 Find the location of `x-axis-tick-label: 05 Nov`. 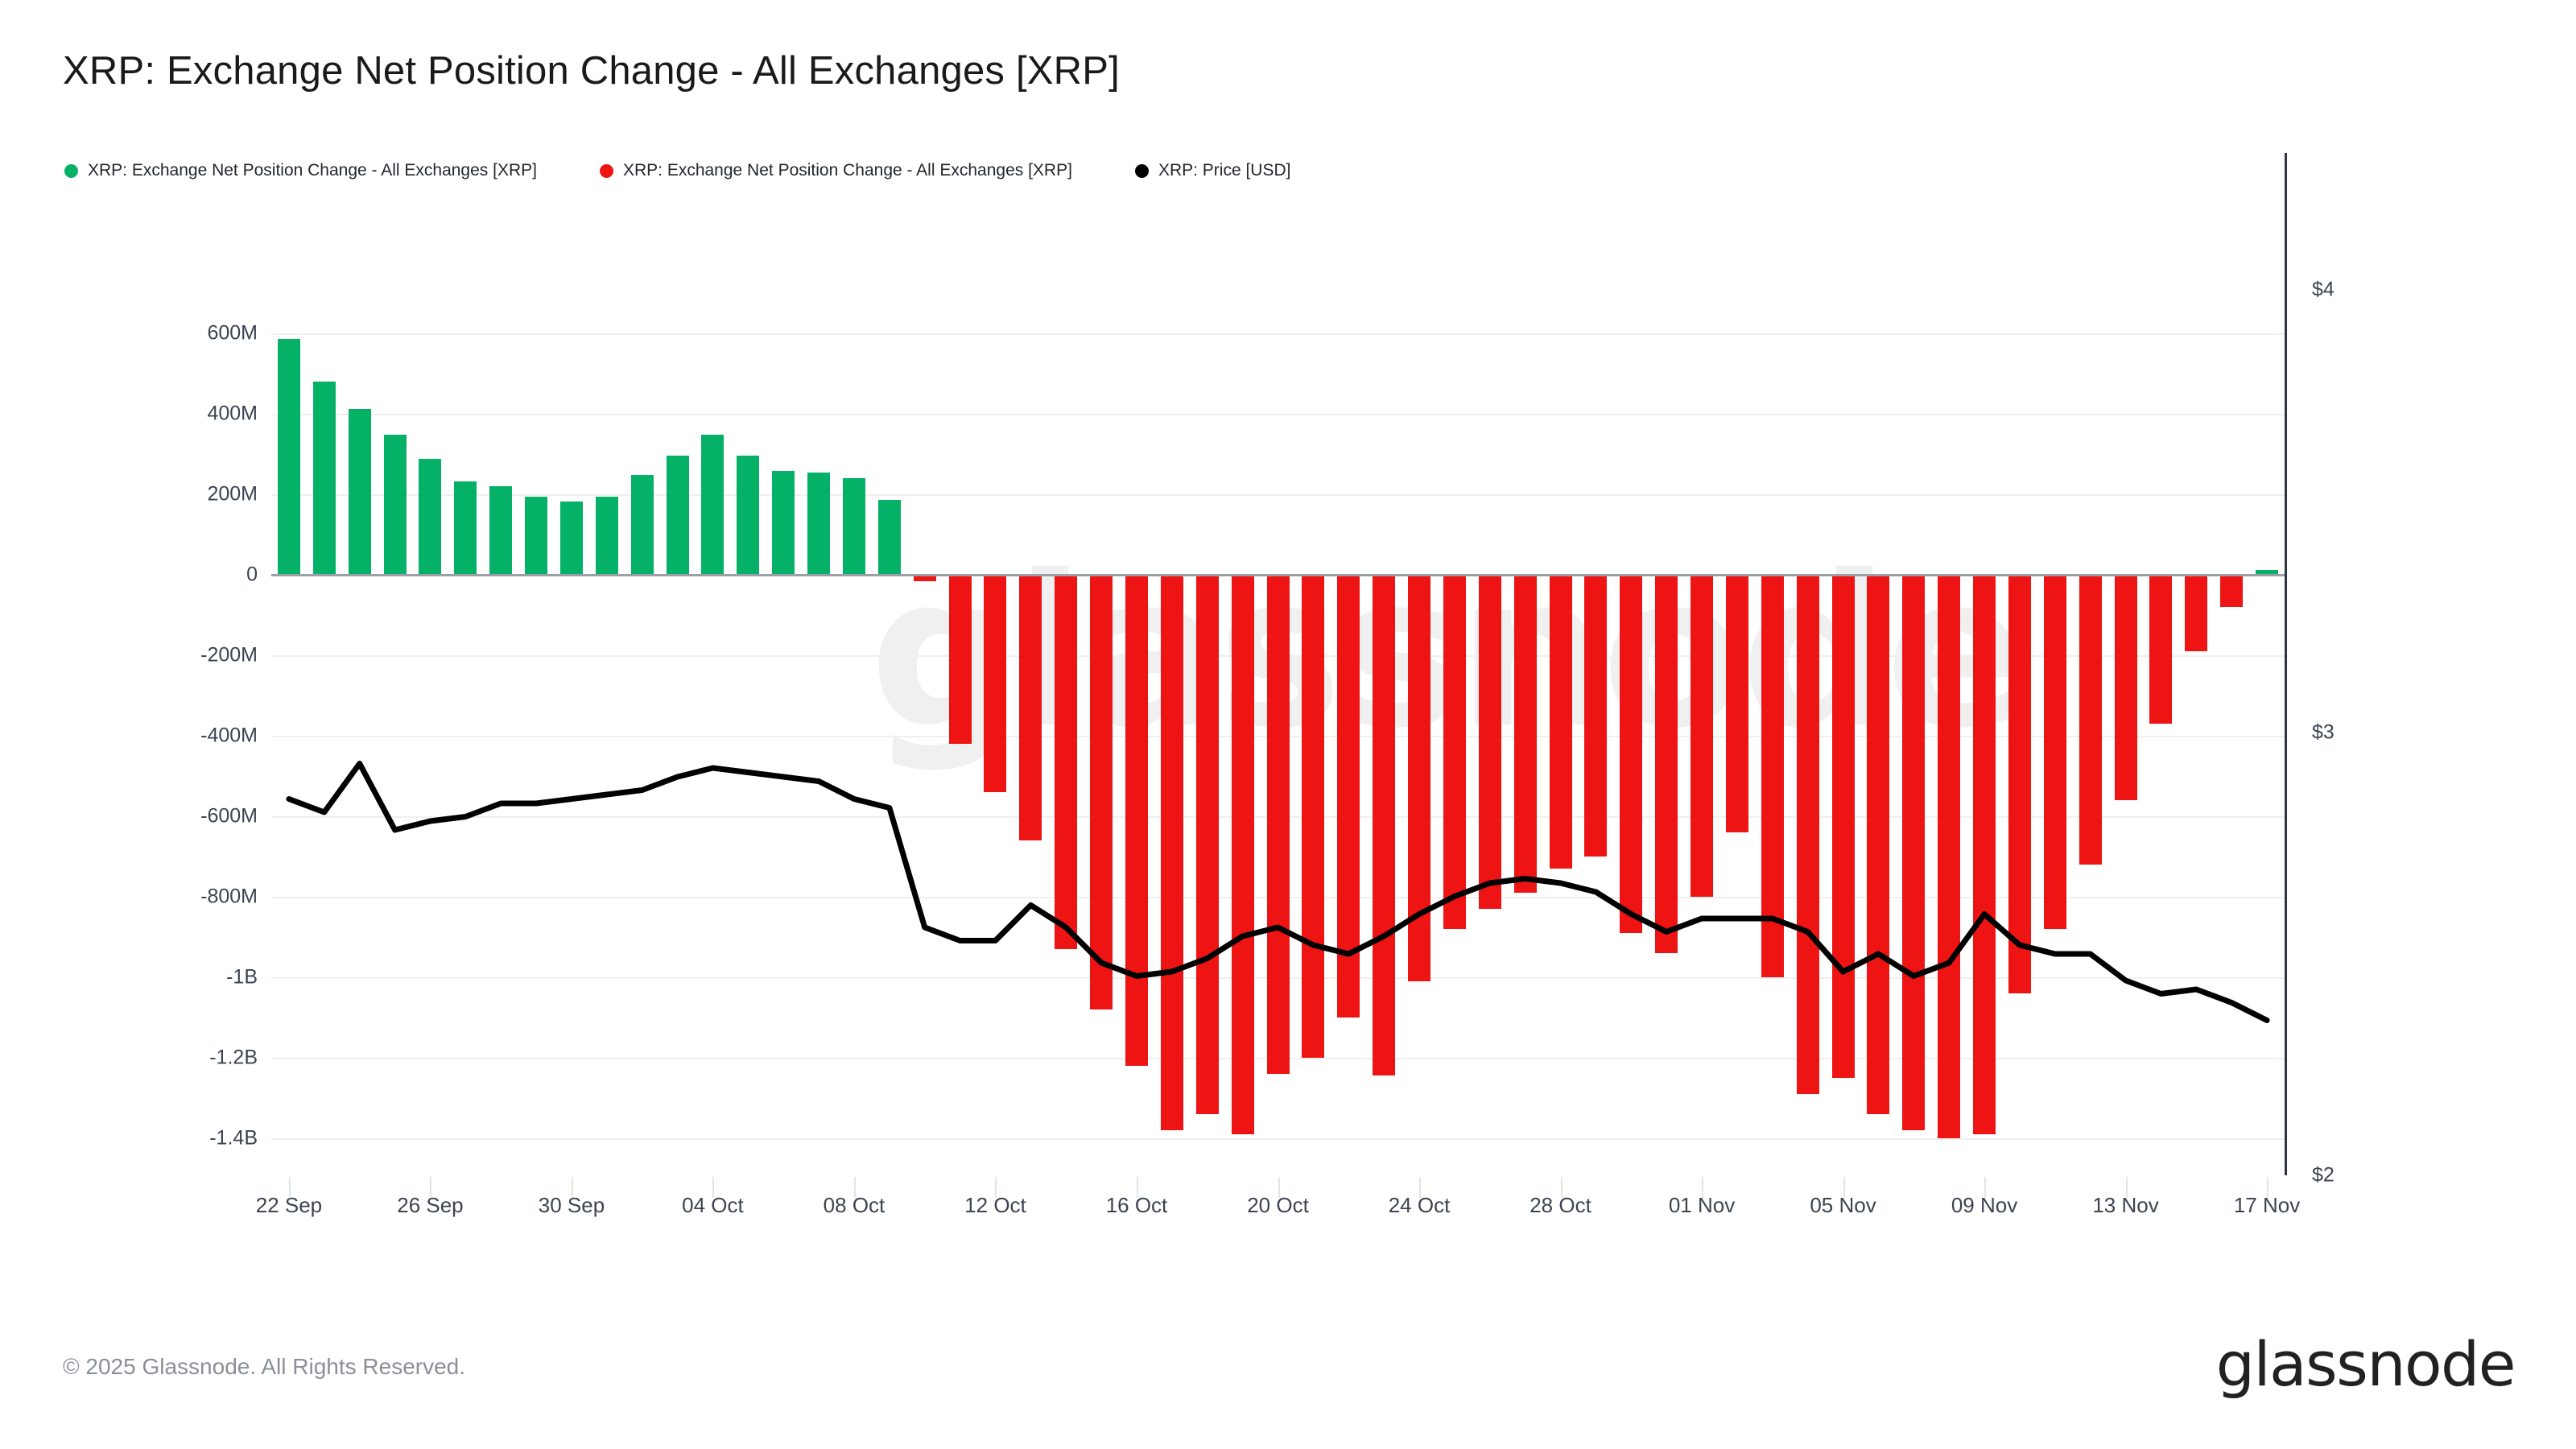

x-axis-tick-label: 05 Nov is located at coordinates (1843, 1205).